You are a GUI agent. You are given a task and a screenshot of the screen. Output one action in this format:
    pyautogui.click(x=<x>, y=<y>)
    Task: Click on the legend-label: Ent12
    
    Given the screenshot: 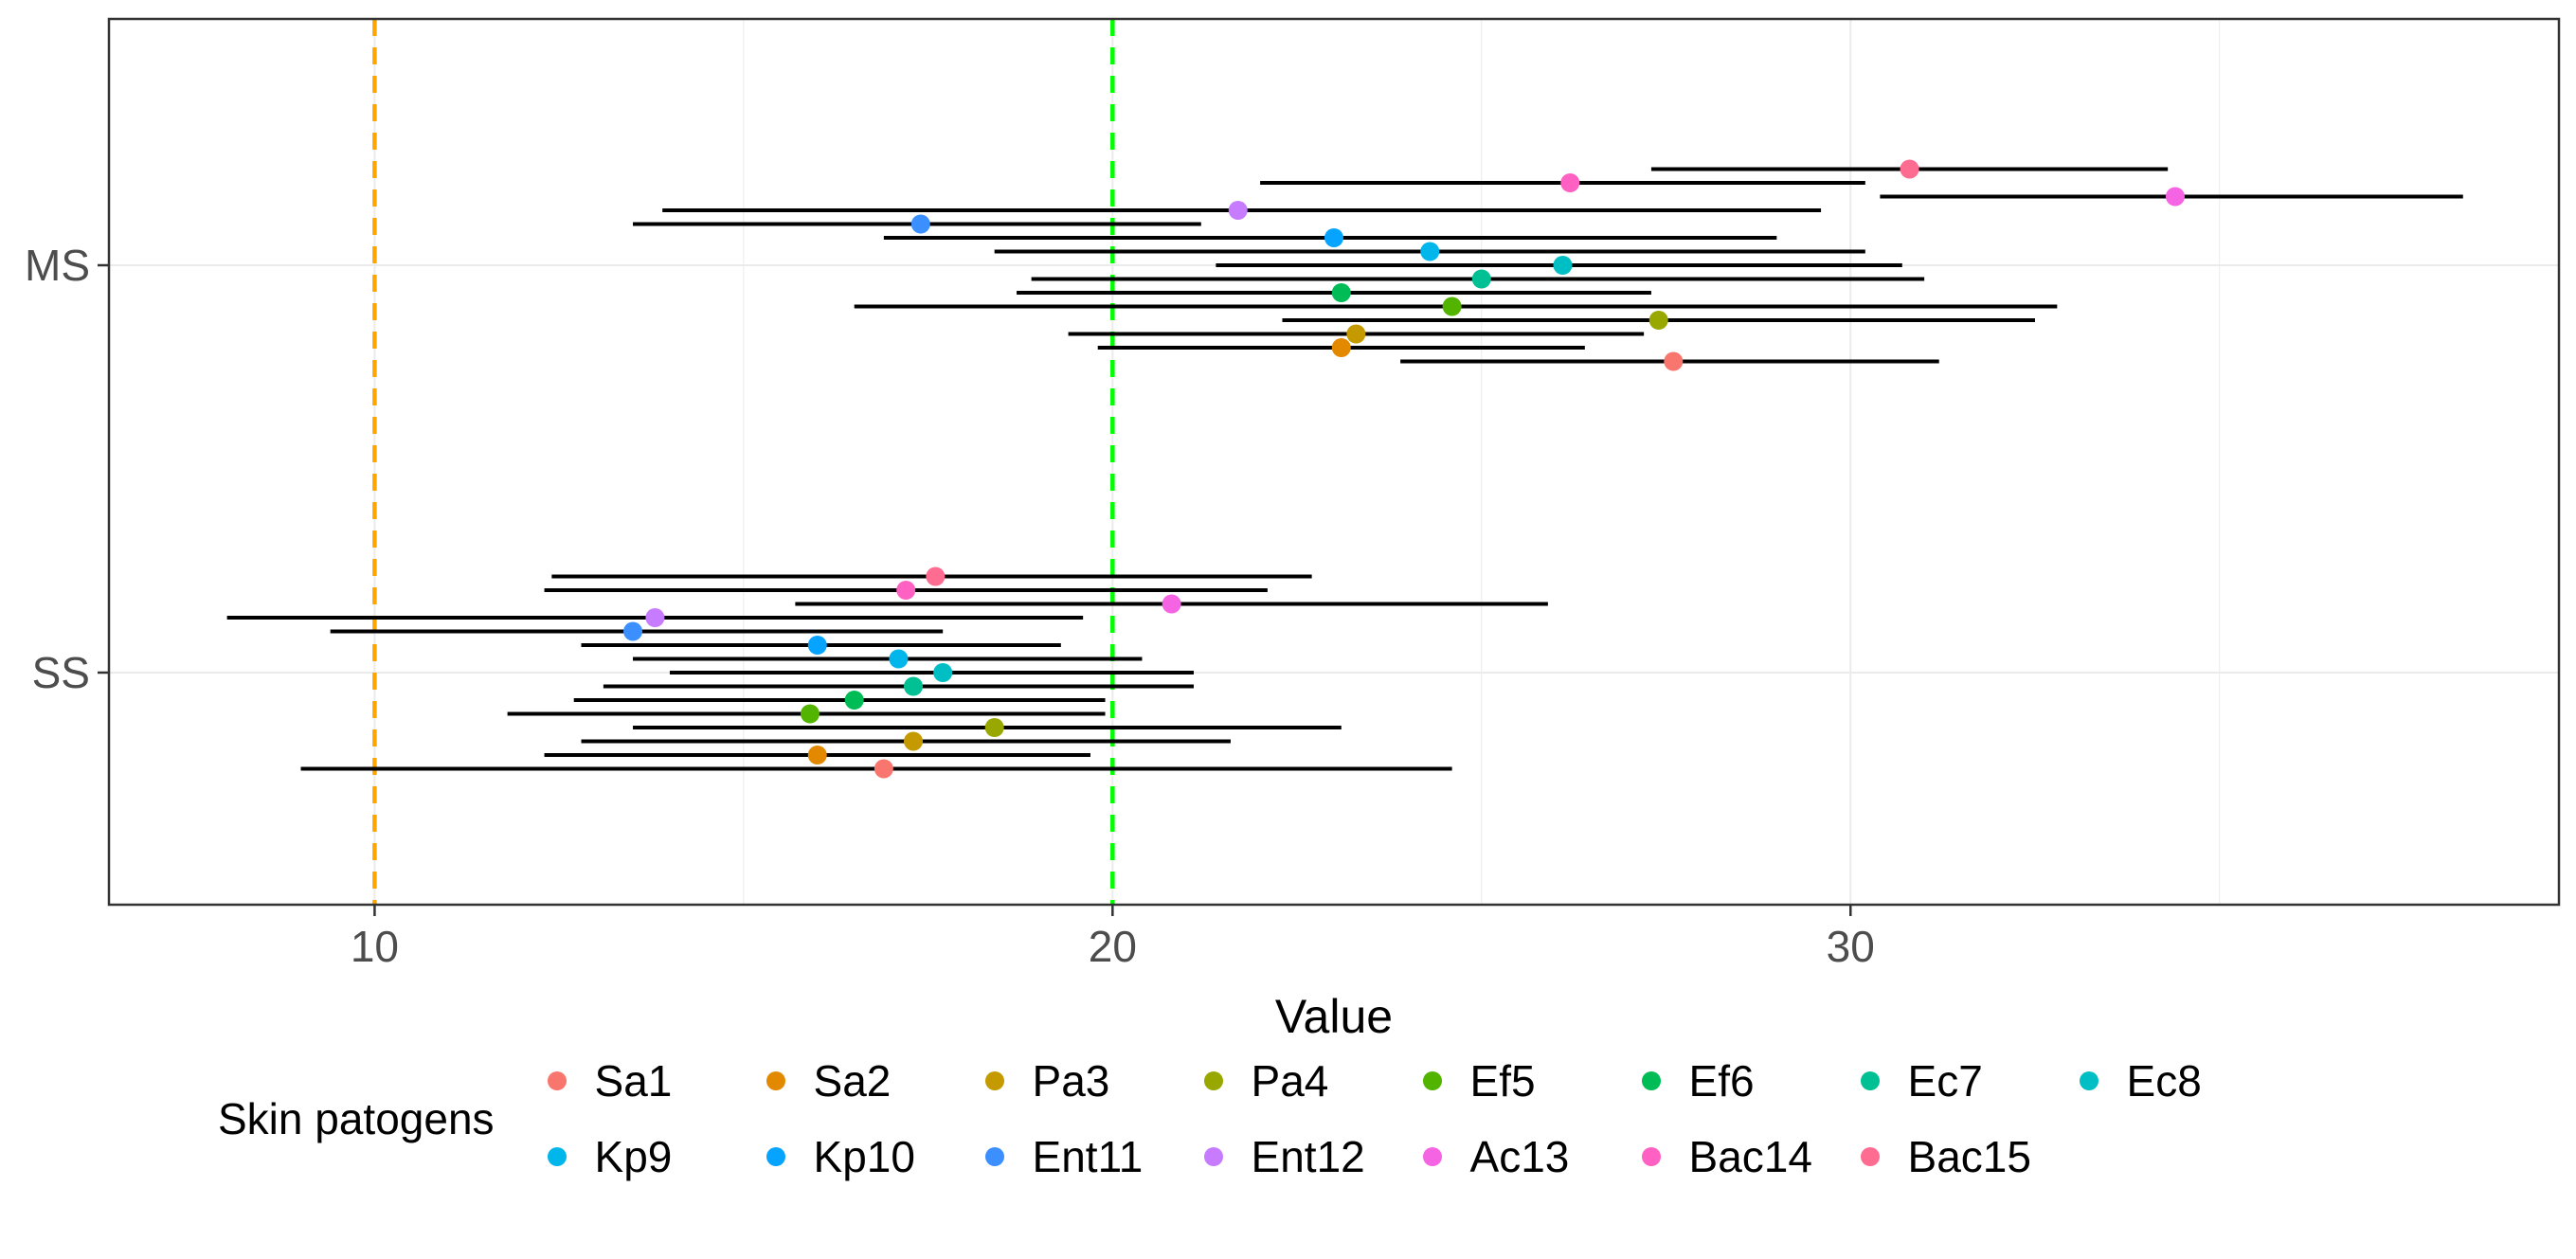 What is the action you would take?
    pyautogui.click(x=1308, y=1156)
    